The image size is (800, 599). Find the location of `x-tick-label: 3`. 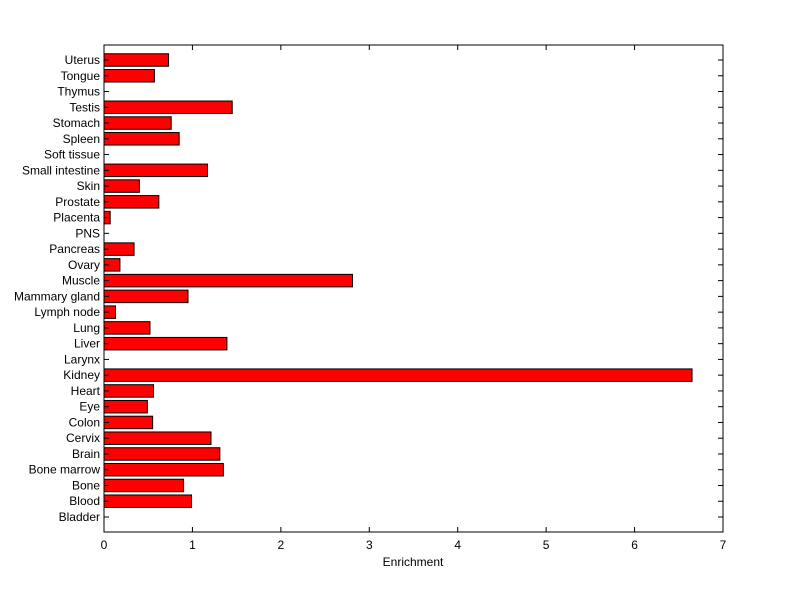

x-tick-label: 3 is located at coordinates (369, 545).